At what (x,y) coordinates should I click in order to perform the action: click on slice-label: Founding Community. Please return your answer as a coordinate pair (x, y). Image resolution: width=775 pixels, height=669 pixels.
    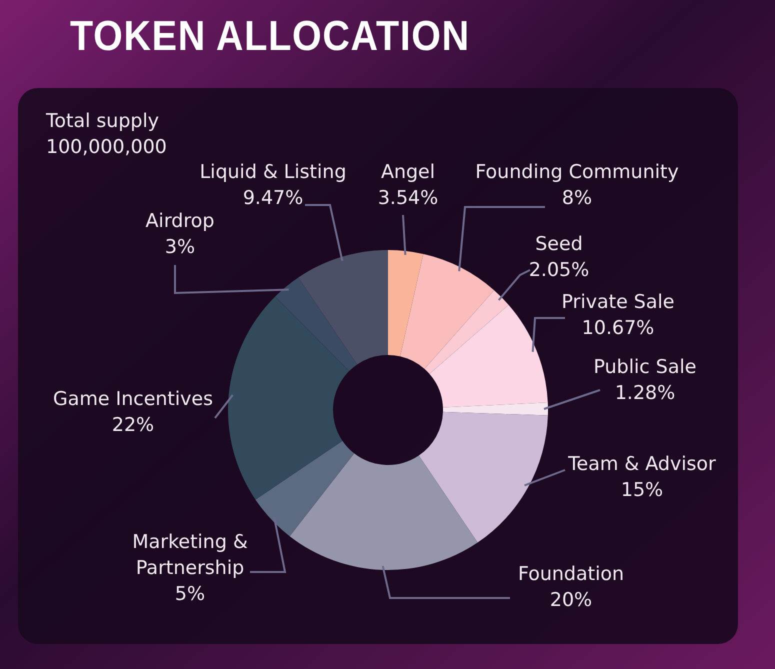
    Looking at the image, I should click on (577, 172).